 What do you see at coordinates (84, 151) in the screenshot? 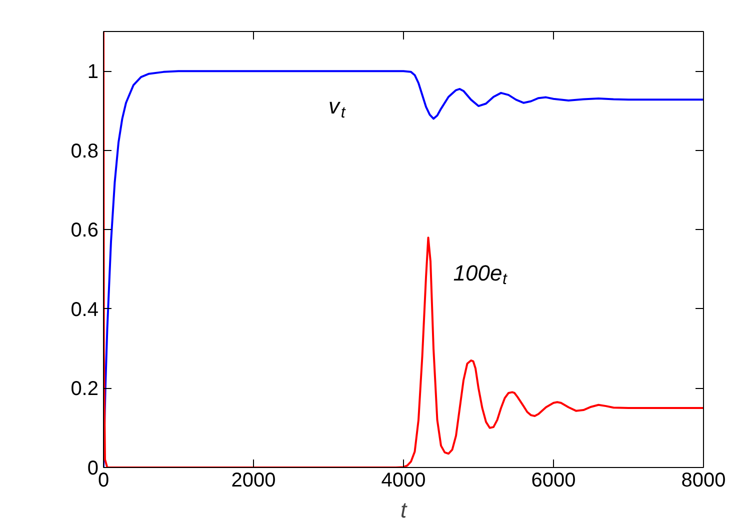
I see `y-tick-label: 0.8` at bounding box center [84, 151].